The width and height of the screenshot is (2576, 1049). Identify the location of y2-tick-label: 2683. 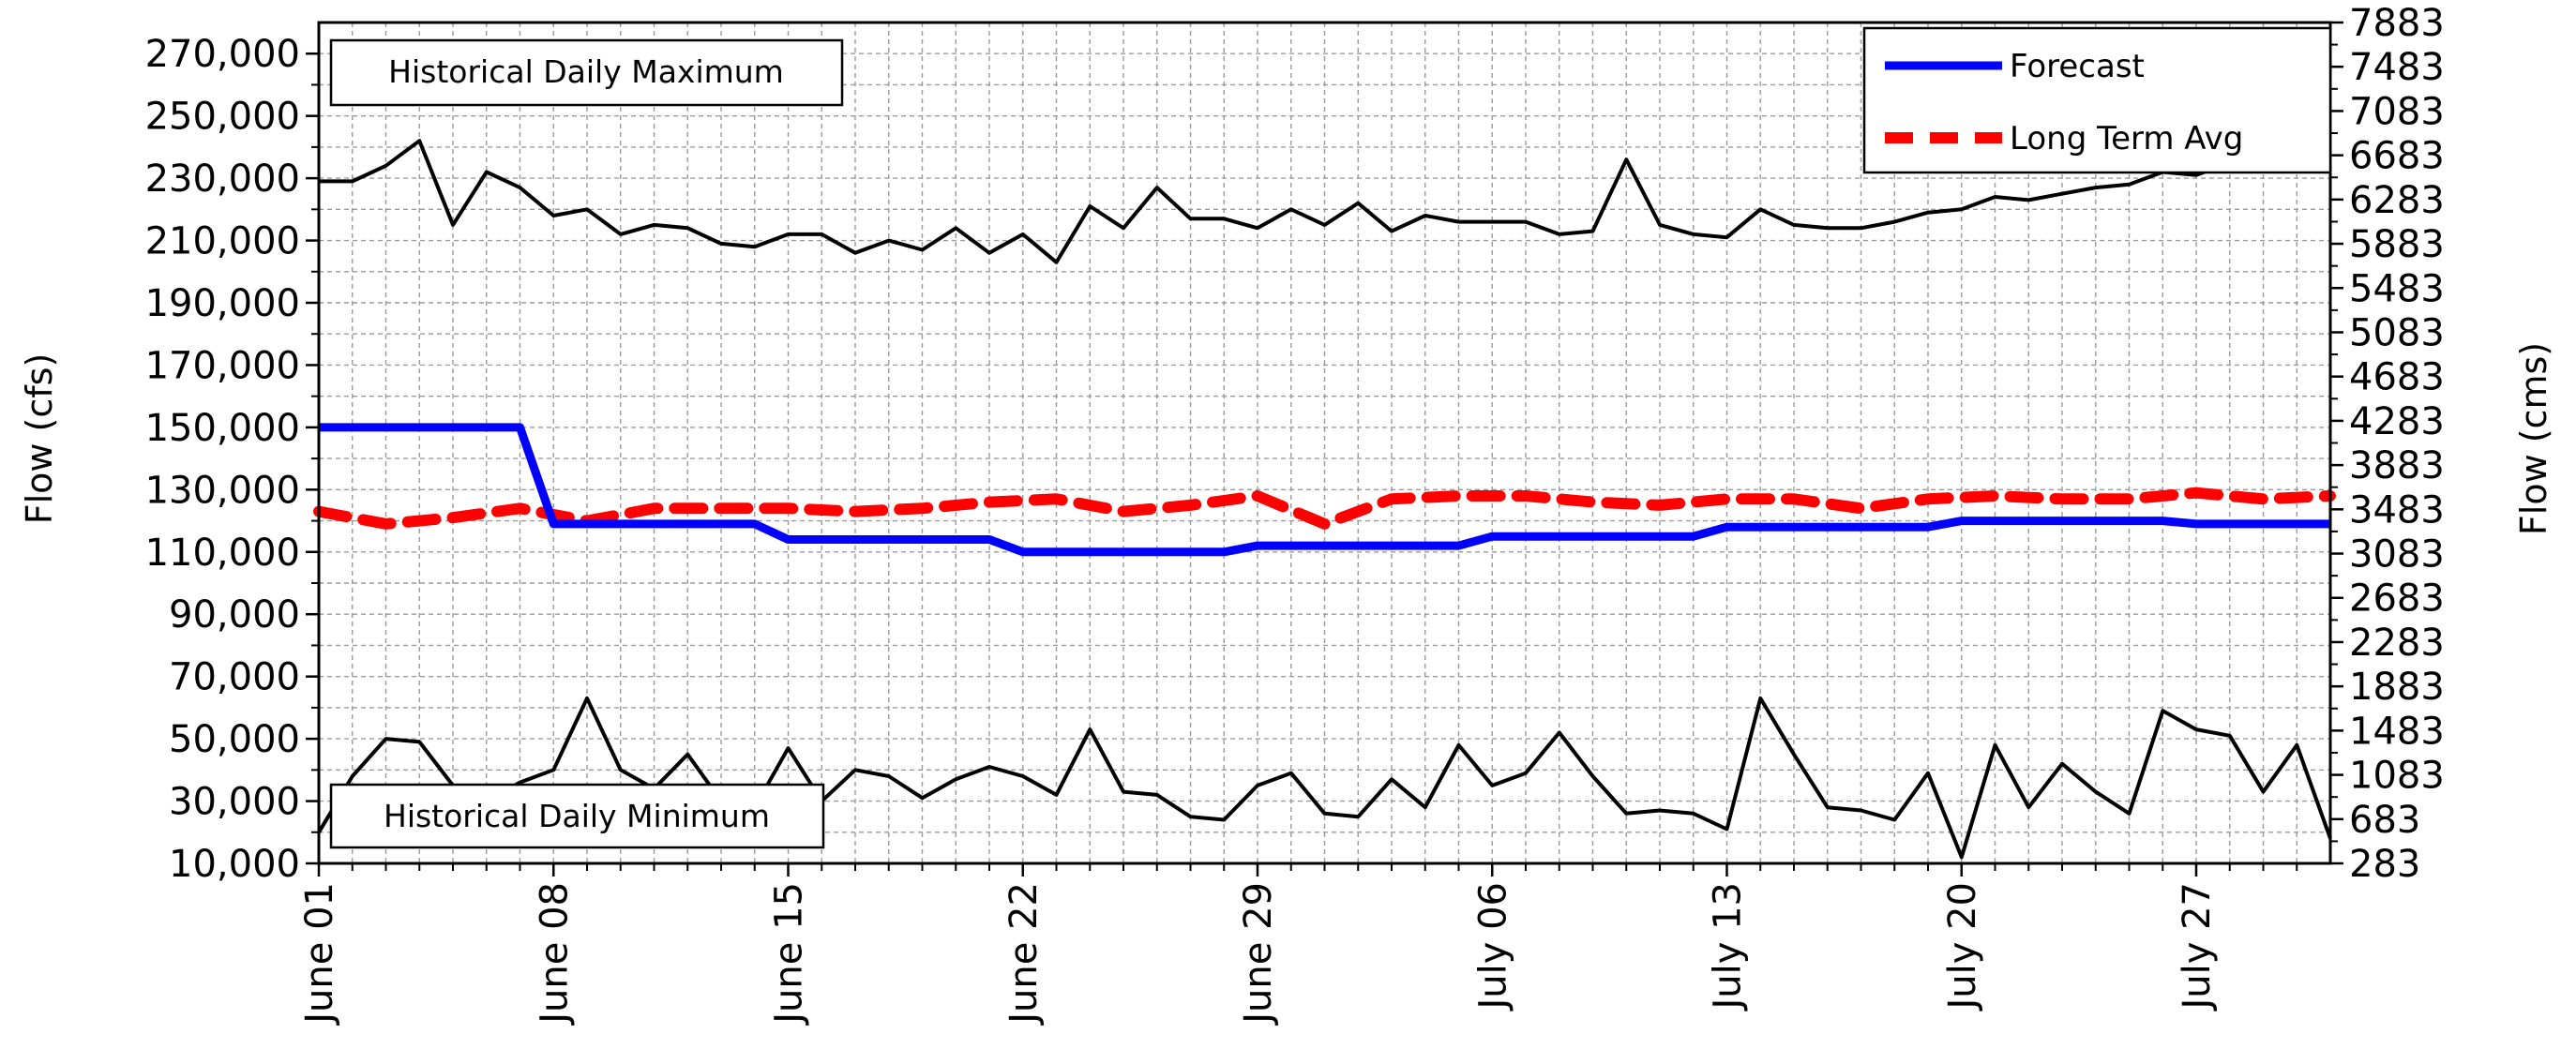
(2397, 599).